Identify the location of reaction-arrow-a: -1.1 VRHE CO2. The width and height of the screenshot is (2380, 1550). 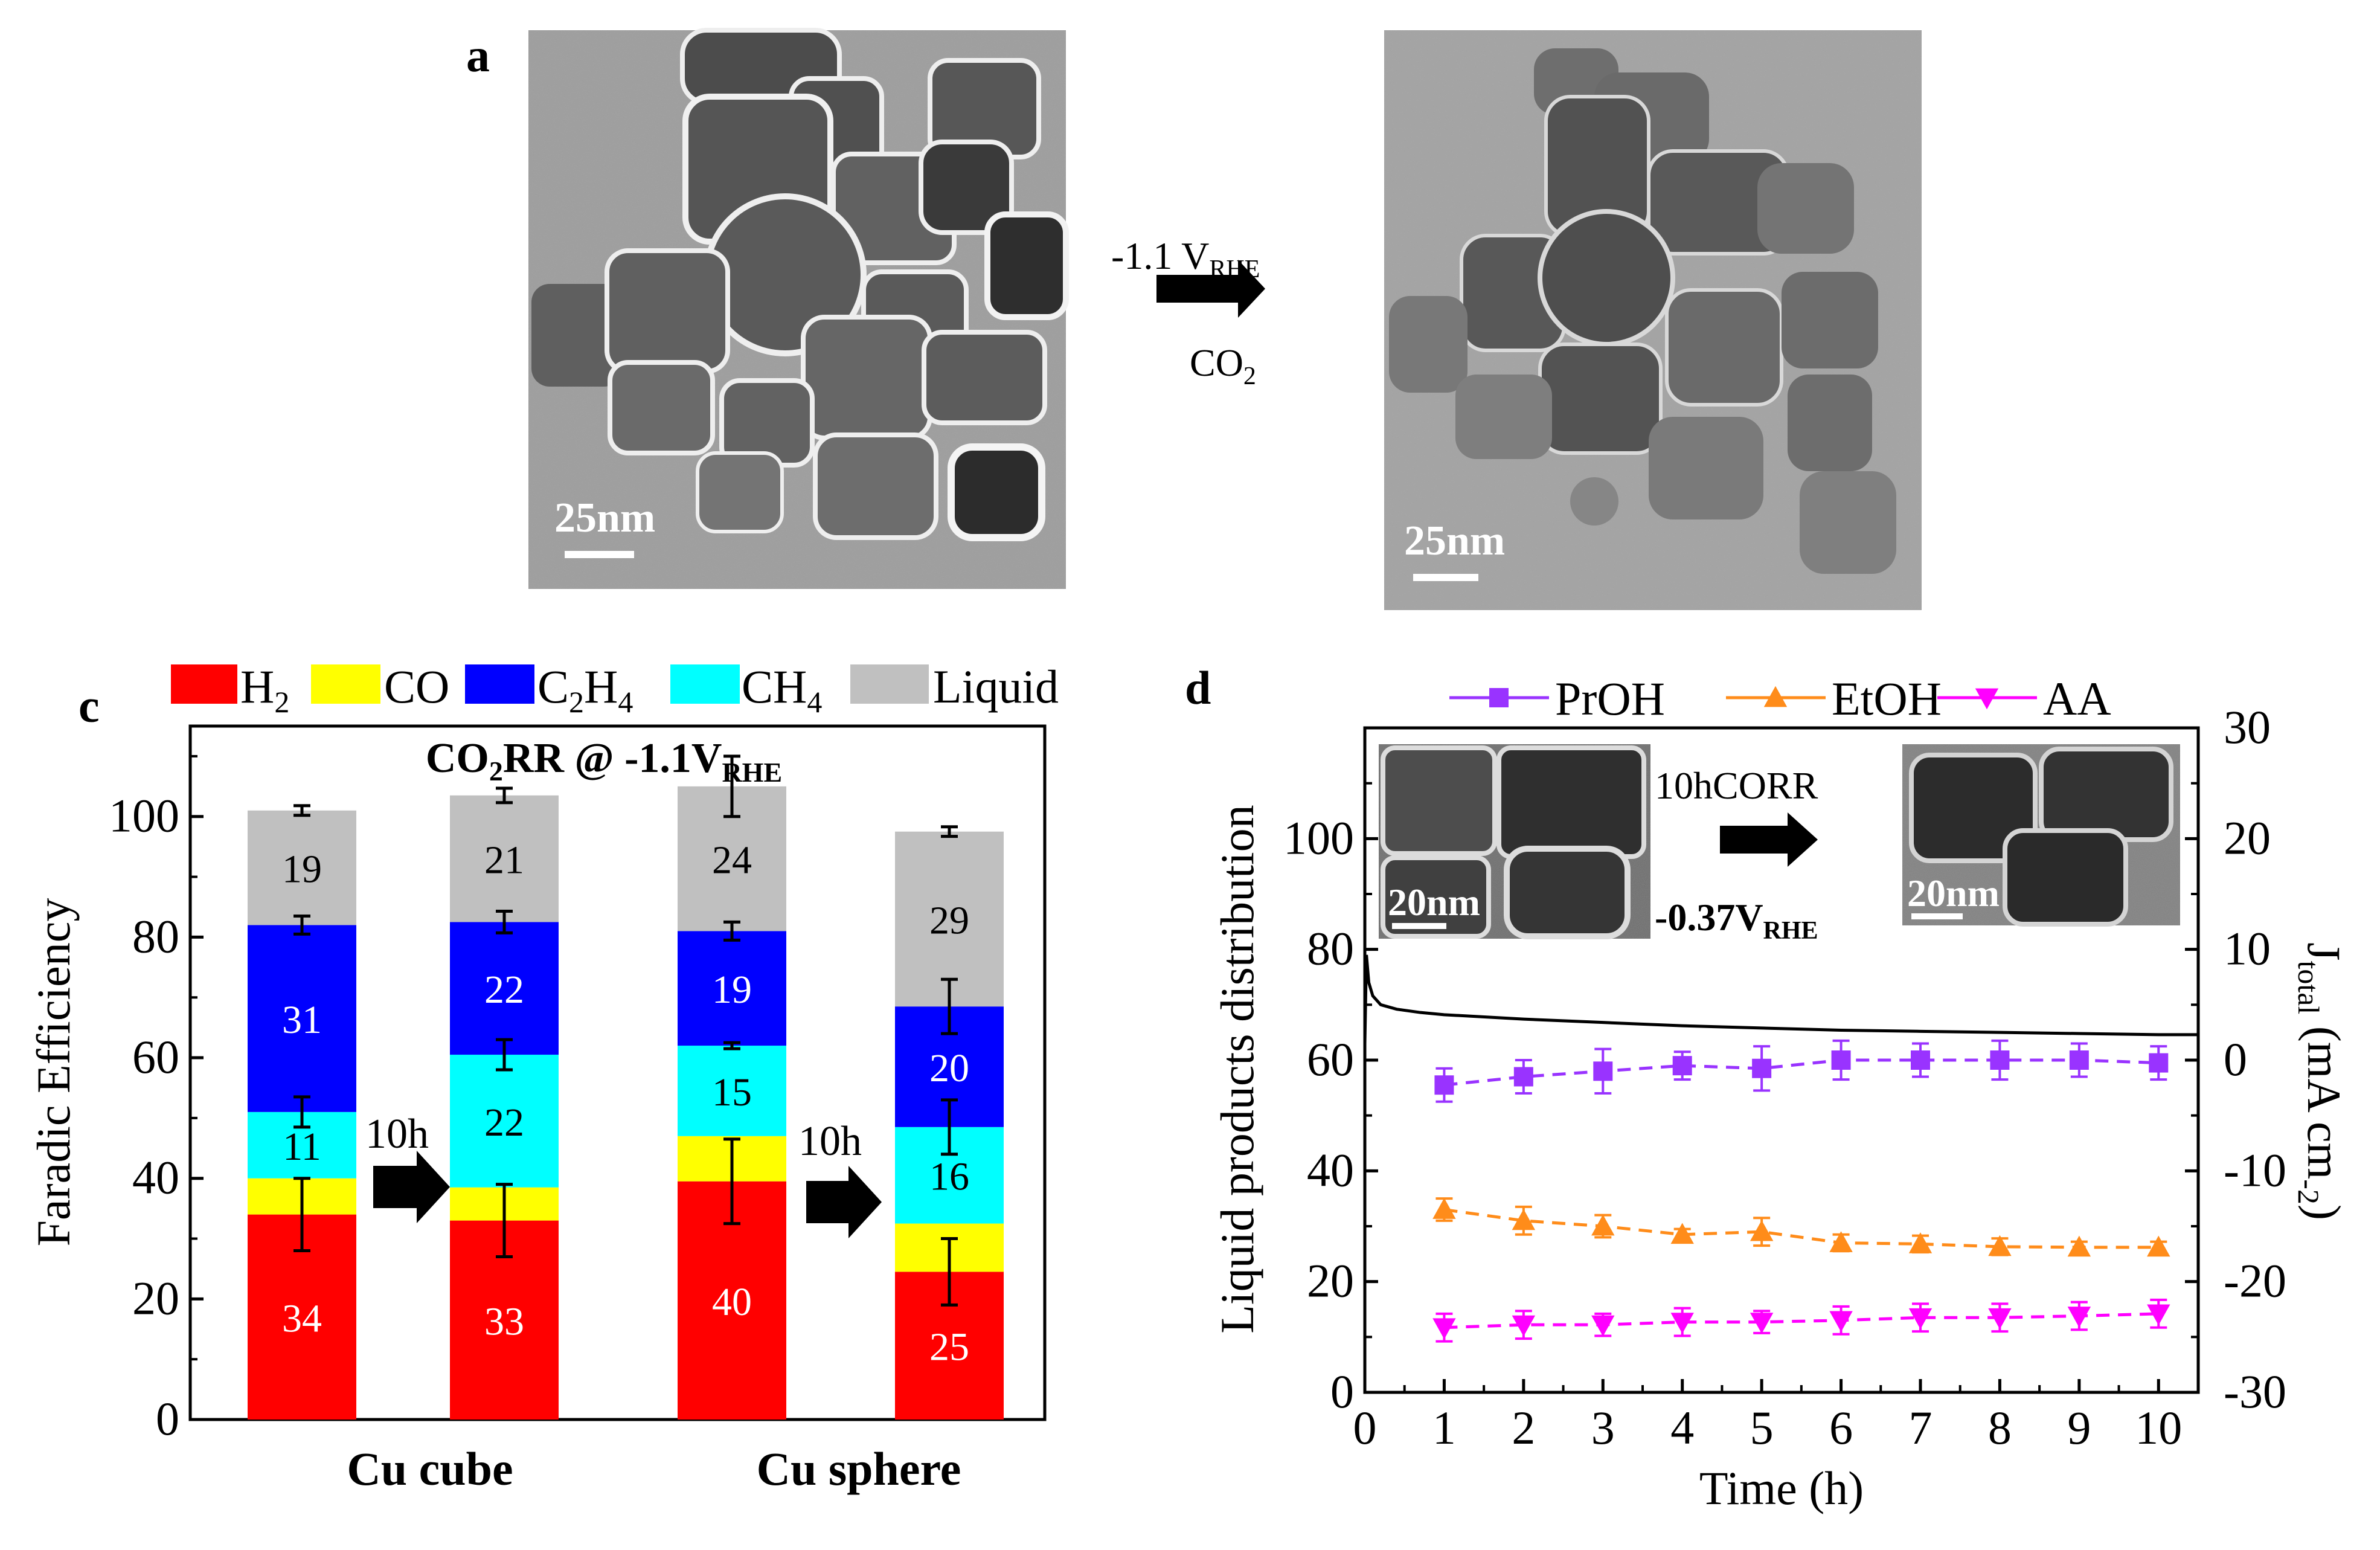
(1188, 312).